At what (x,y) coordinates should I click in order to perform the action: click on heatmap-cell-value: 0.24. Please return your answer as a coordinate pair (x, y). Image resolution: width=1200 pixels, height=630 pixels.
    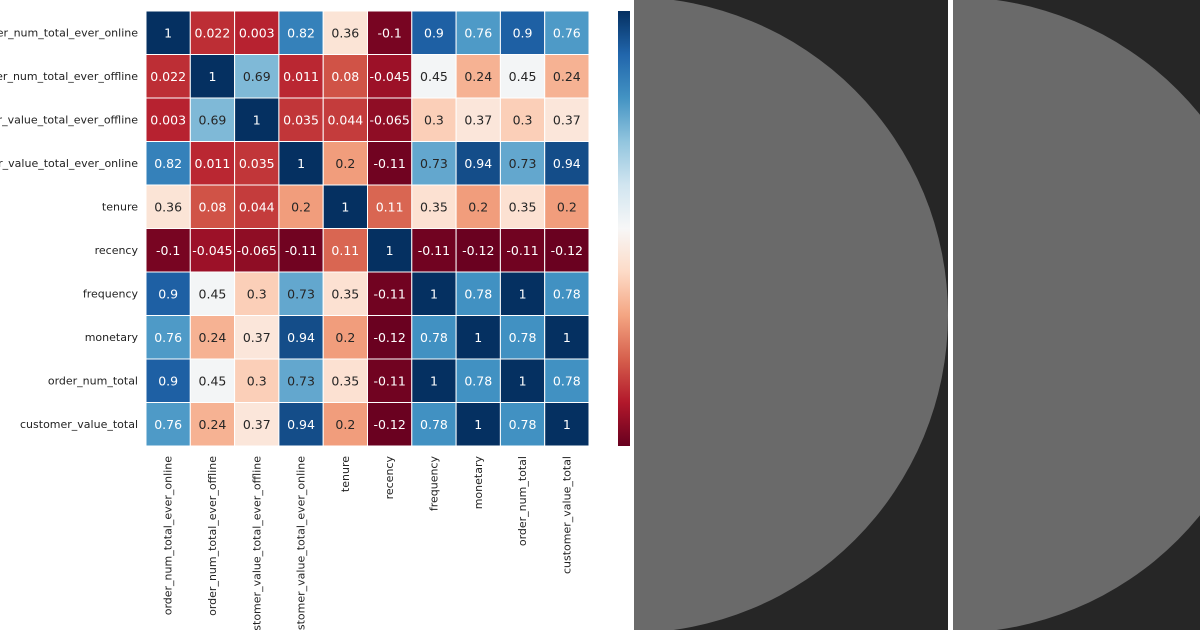
    Looking at the image, I should click on (213, 424).